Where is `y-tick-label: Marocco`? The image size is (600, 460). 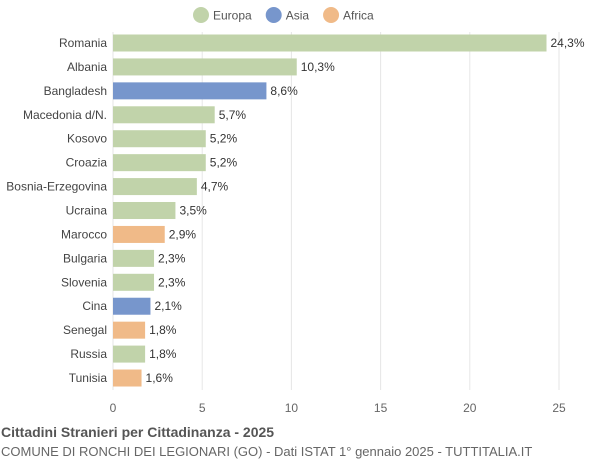 y-tick-label: Marocco is located at coordinates (84, 234).